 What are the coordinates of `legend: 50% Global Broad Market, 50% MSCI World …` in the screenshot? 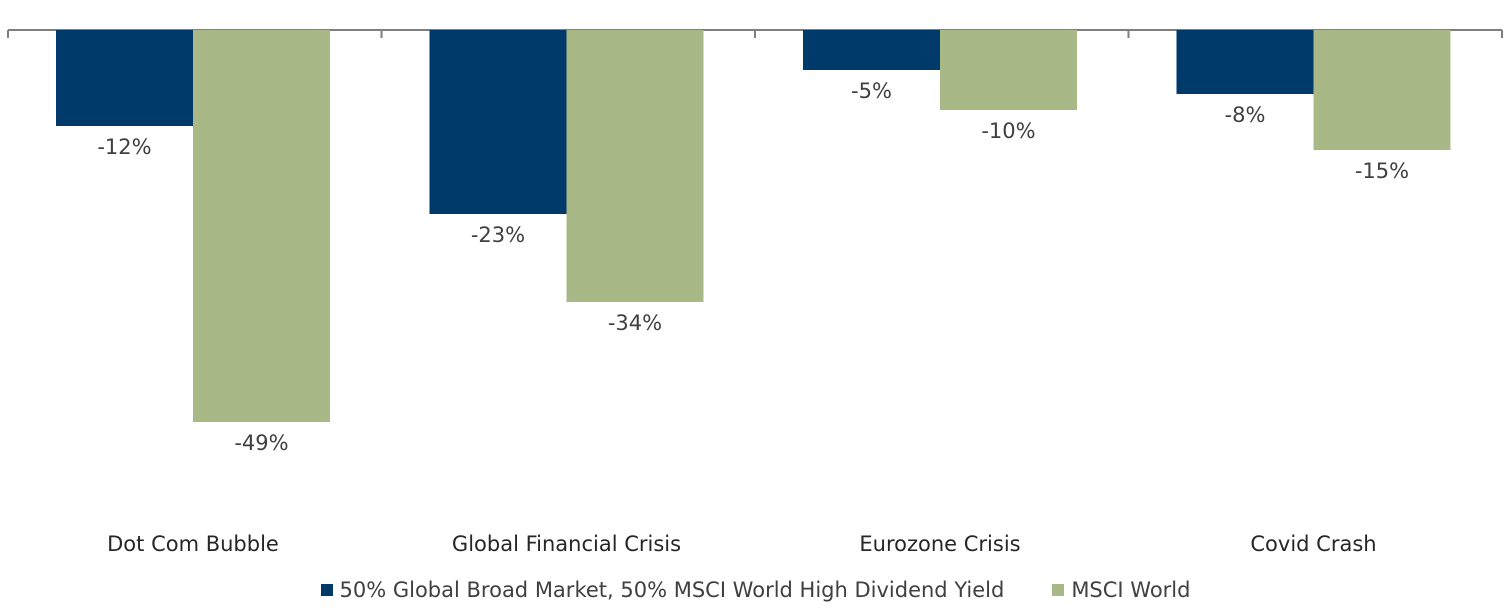 It's located at (755, 590).